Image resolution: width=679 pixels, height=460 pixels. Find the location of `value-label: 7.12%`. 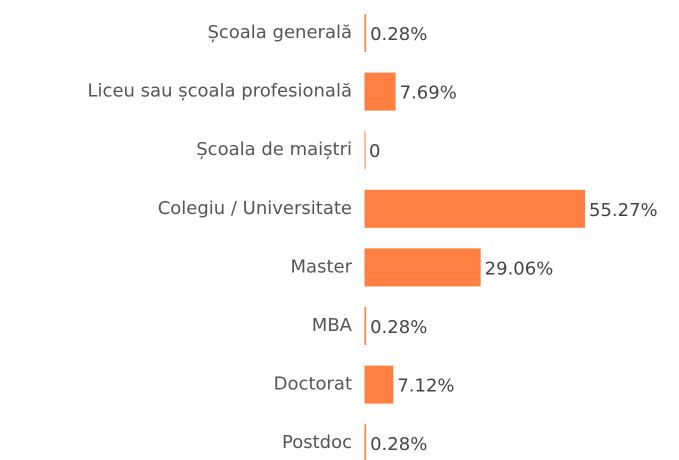

value-label: 7.12% is located at coordinates (425, 386).